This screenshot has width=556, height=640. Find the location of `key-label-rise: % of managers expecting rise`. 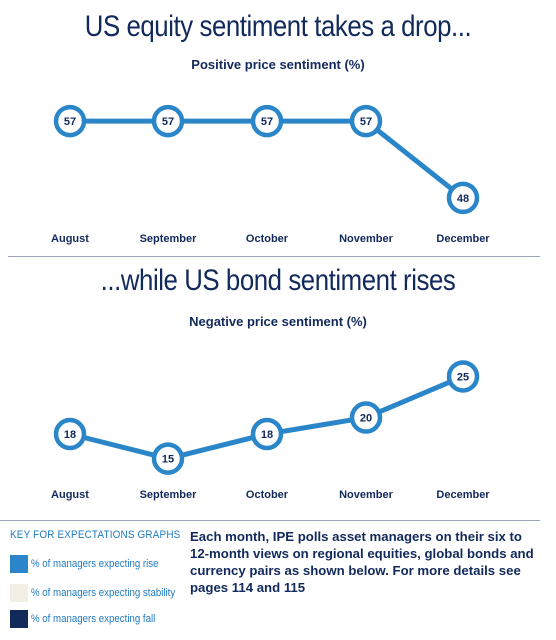

key-label-rise: % of managers expecting rise is located at coordinates (95, 564).